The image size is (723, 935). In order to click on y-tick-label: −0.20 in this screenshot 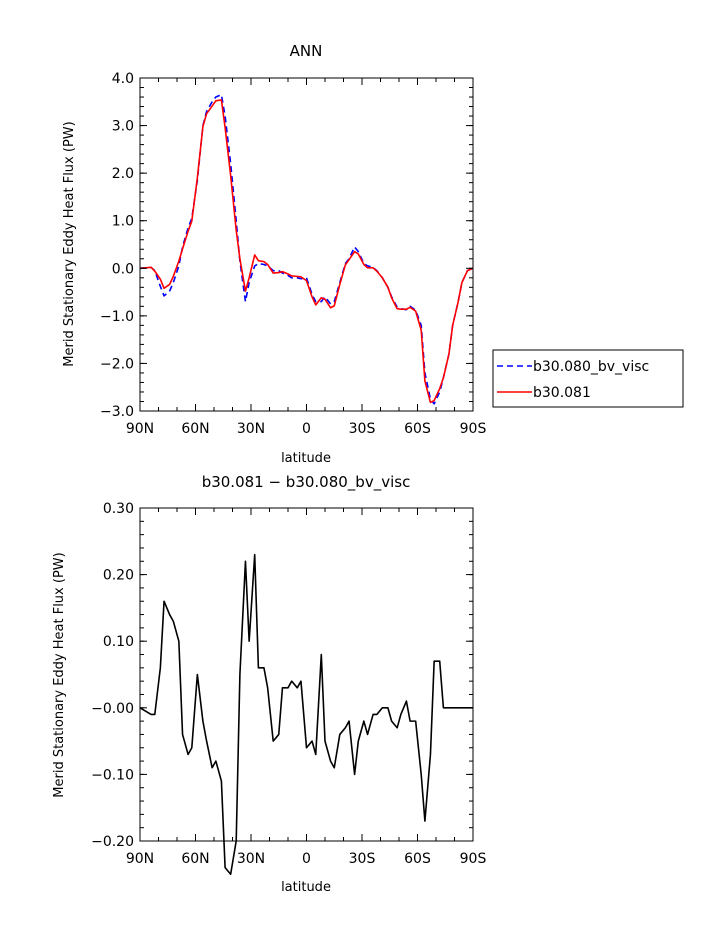, I will do `click(112, 842)`.